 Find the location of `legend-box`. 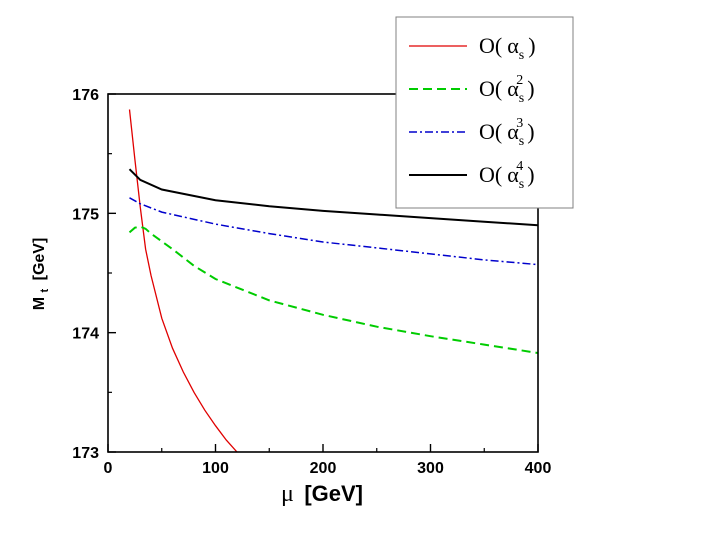

legend-box is located at coordinates (484, 112).